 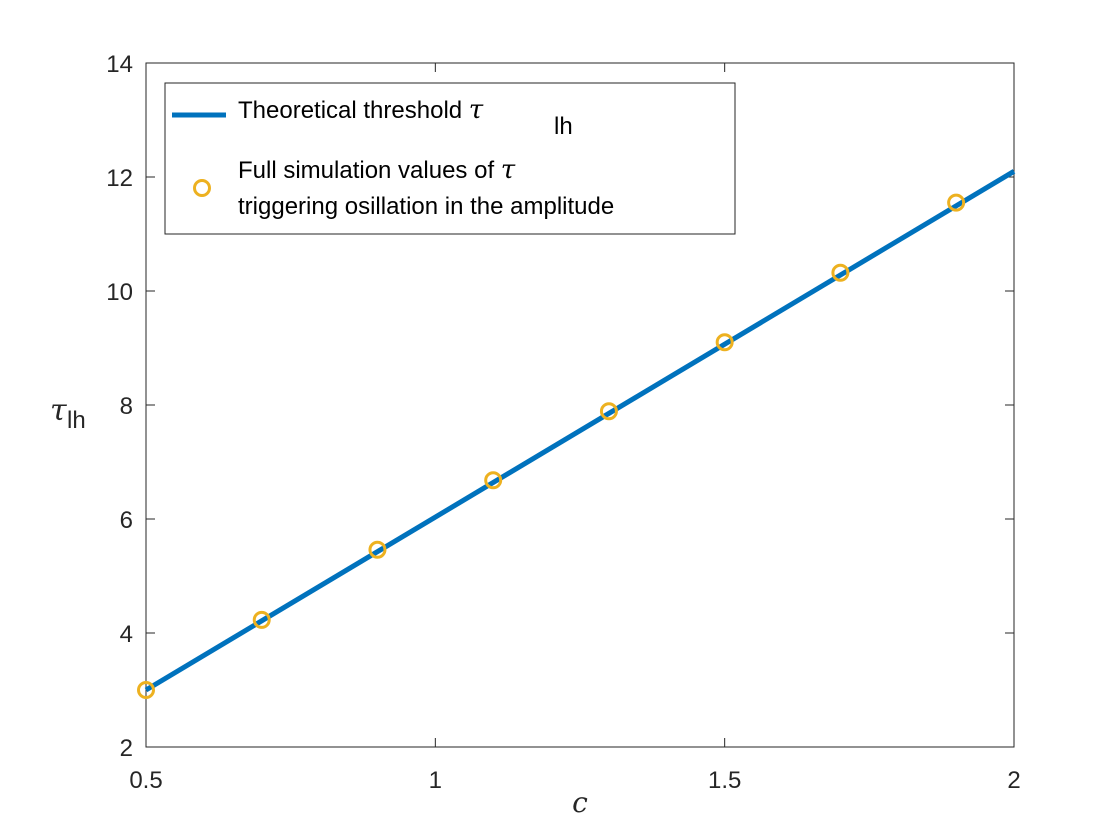 I want to click on legend-entry-theoretical-subscript: lh, so click(x=563, y=126).